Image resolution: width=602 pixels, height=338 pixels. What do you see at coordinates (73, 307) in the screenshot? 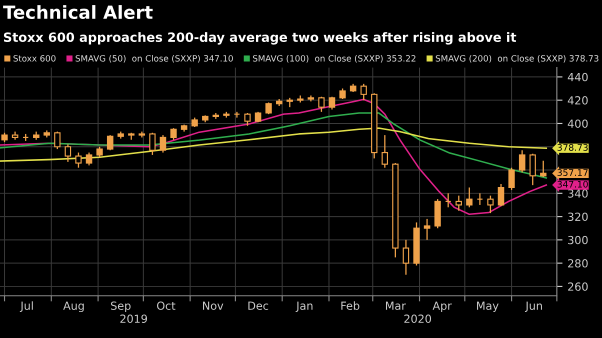
I see `x-tick-label: Aug` at bounding box center [73, 307].